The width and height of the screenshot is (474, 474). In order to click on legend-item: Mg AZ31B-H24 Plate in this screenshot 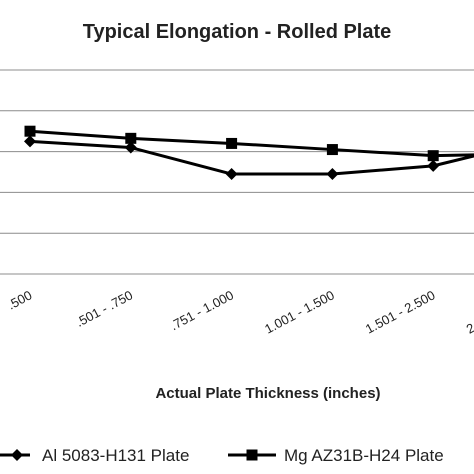, I will do `click(336, 455)`.